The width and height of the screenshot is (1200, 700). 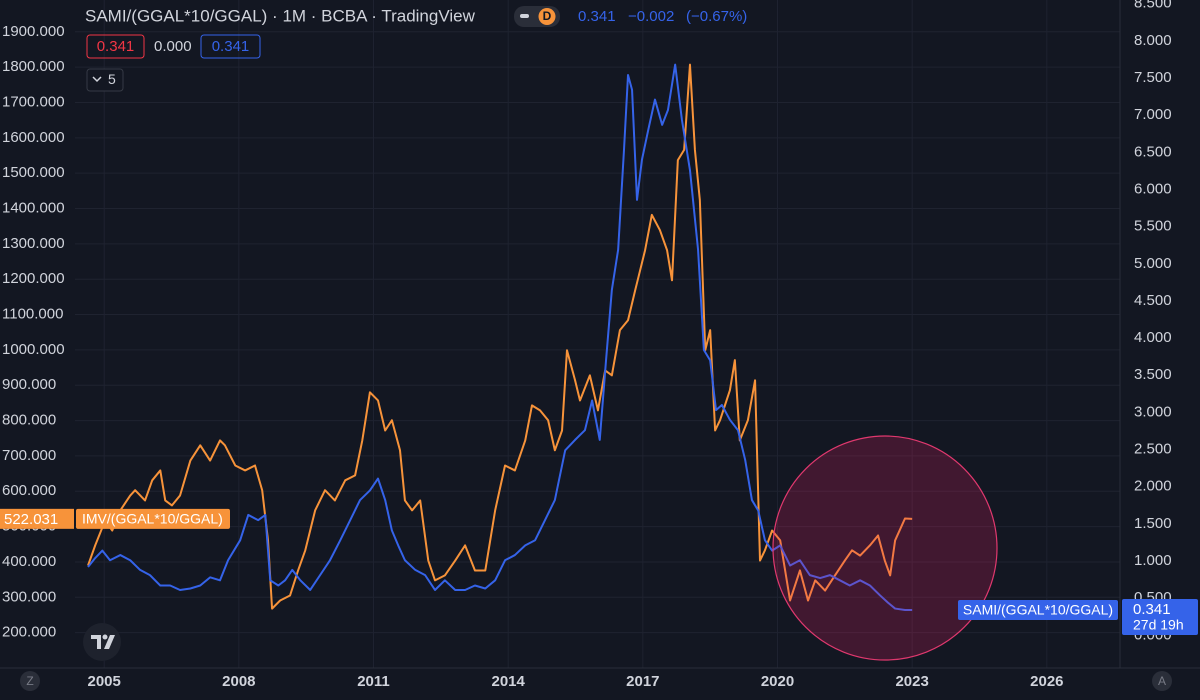 What do you see at coordinates (537, 16) in the screenshot?
I see `interval-badge: D` at bounding box center [537, 16].